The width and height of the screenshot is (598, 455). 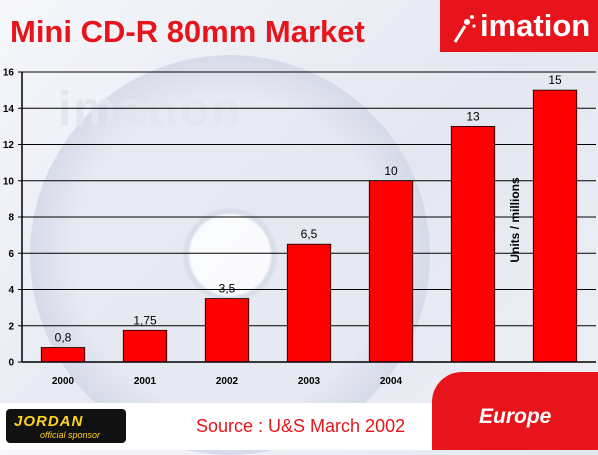 What do you see at coordinates (309, 303) in the screenshot?
I see `bar-2003` at bounding box center [309, 303].